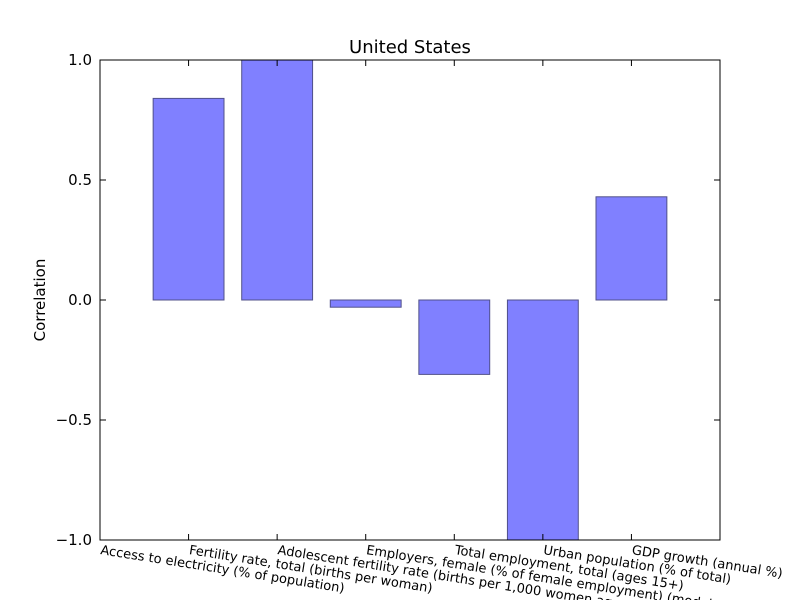  Describe the element at coordinates (80, 60) in the screenshot. I see `y-tick-label: 1.0` at that location.